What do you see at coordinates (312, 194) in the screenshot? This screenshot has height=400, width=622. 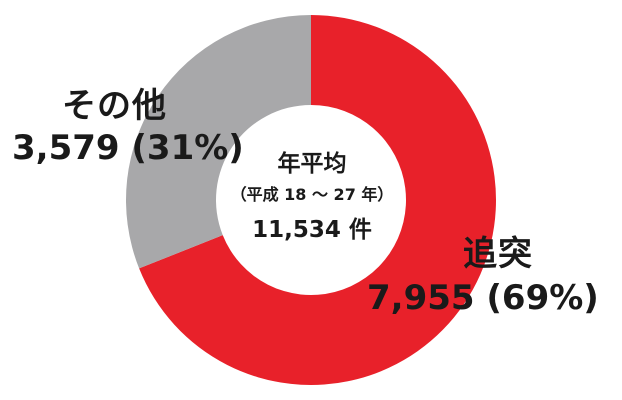 I see `center-subtitle: （平成 18 ～ 27 年）` at bounding box center [312, 194].